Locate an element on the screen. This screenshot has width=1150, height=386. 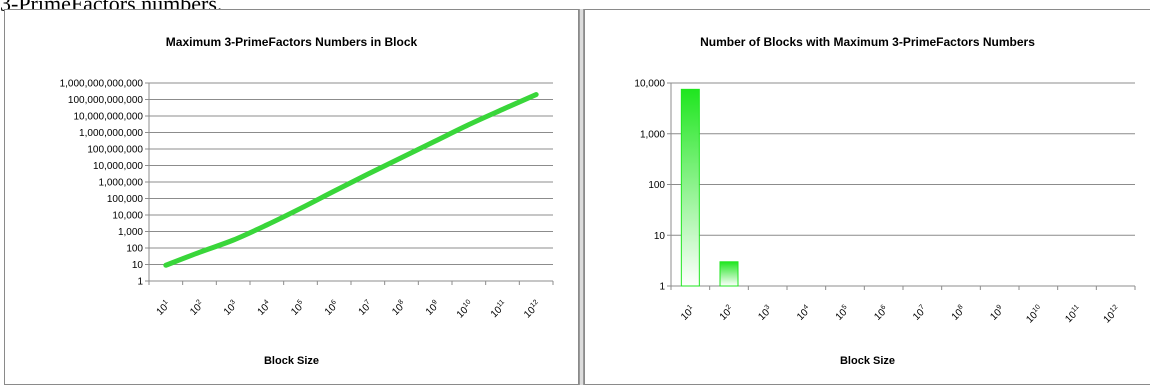
y-tick-label: 1,000,000,000,000 is located at coordinates (102, 84).